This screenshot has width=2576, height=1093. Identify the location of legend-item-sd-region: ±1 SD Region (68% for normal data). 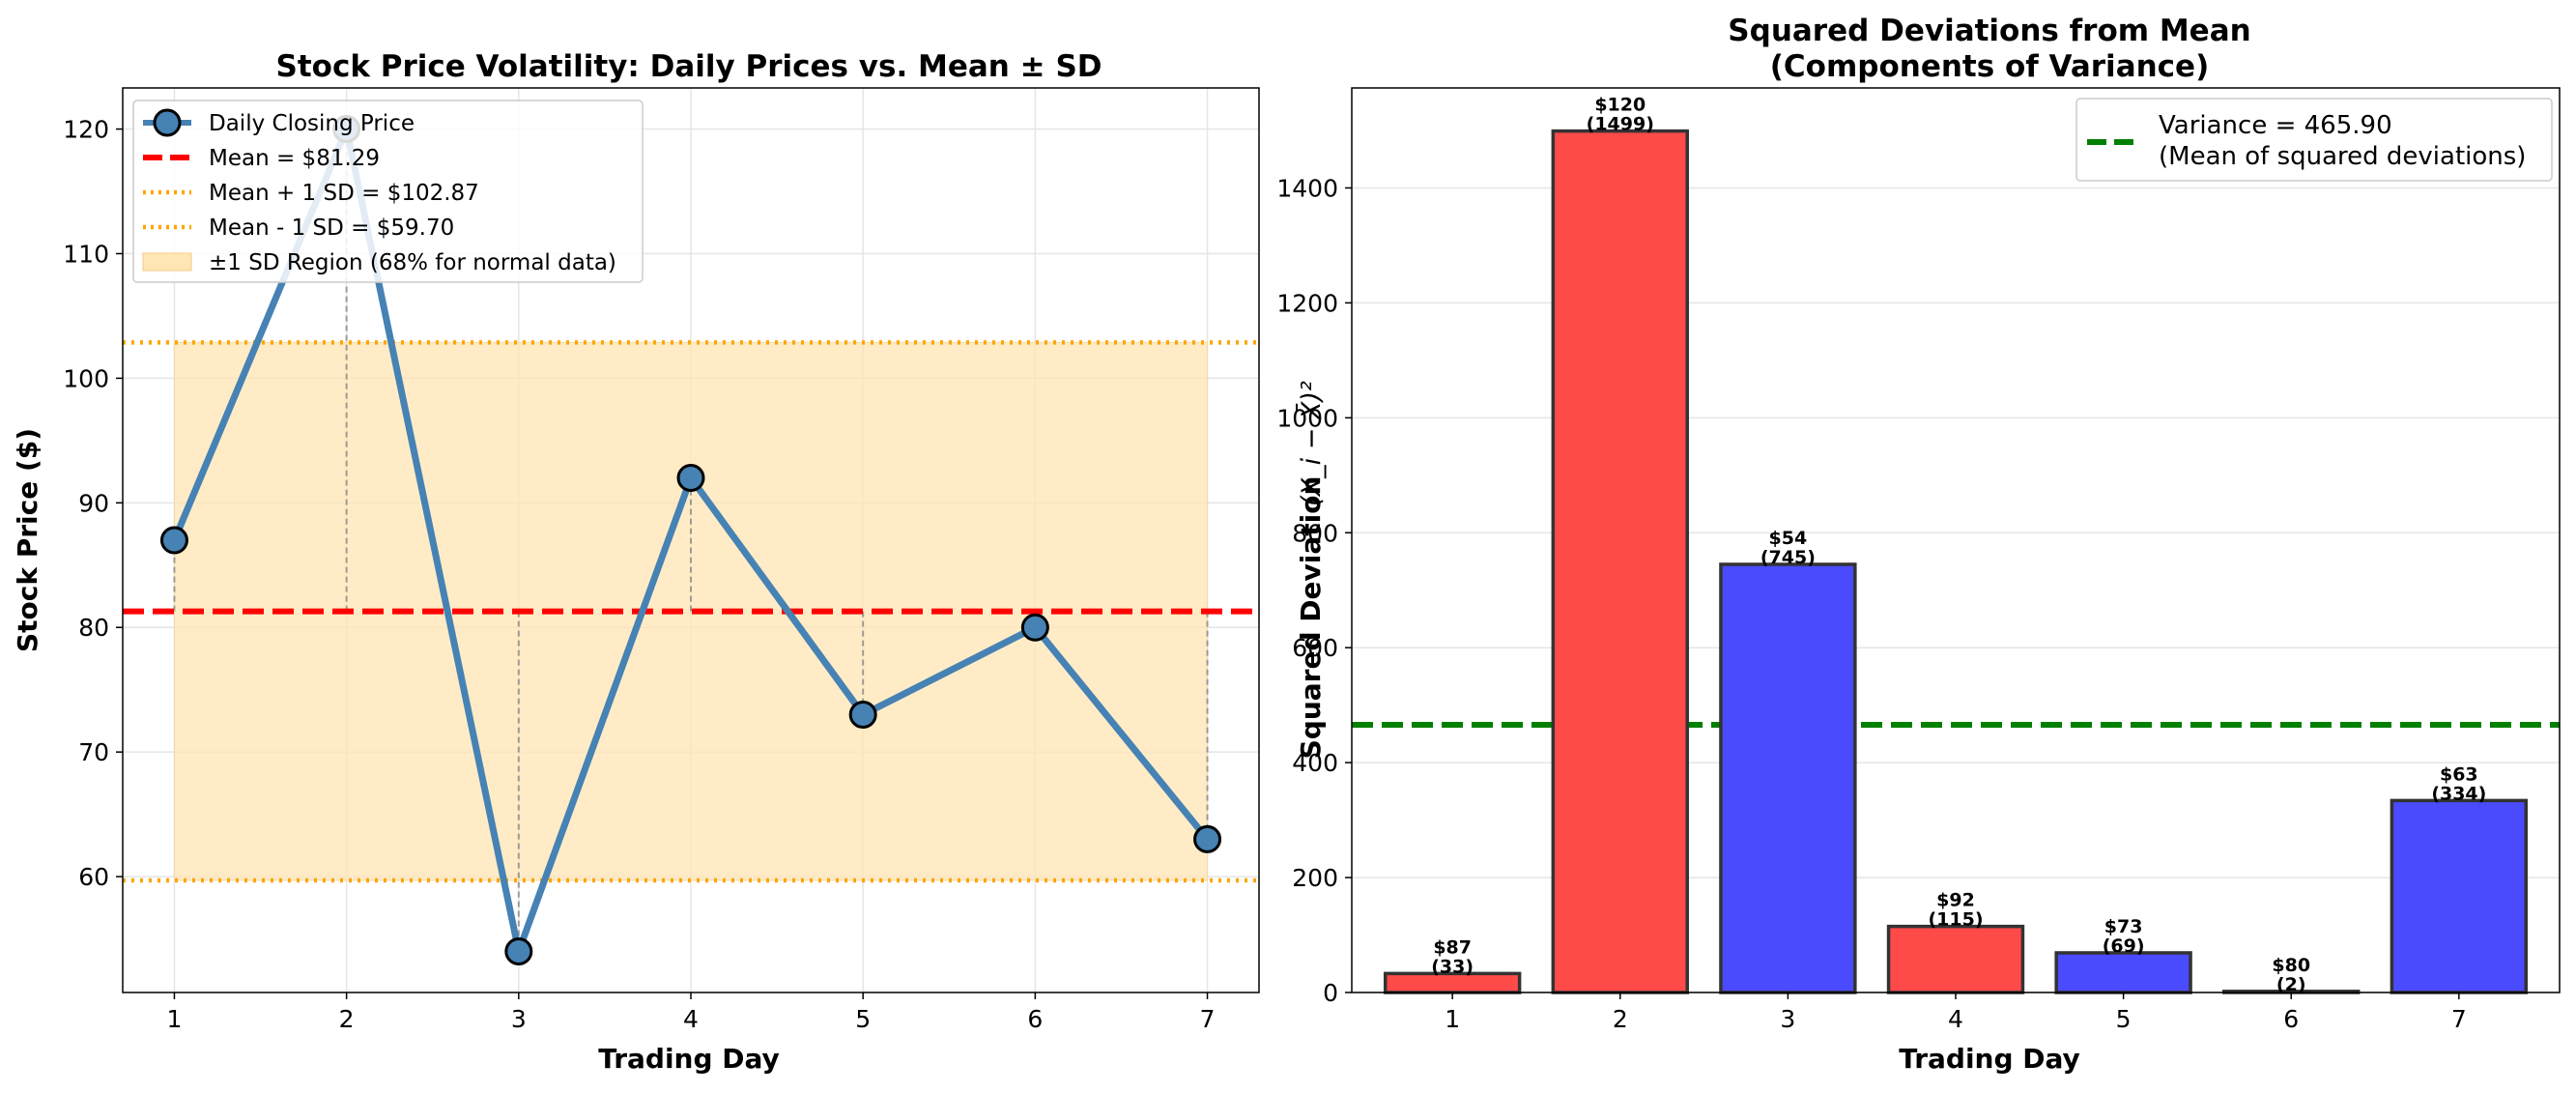
(379, 262).